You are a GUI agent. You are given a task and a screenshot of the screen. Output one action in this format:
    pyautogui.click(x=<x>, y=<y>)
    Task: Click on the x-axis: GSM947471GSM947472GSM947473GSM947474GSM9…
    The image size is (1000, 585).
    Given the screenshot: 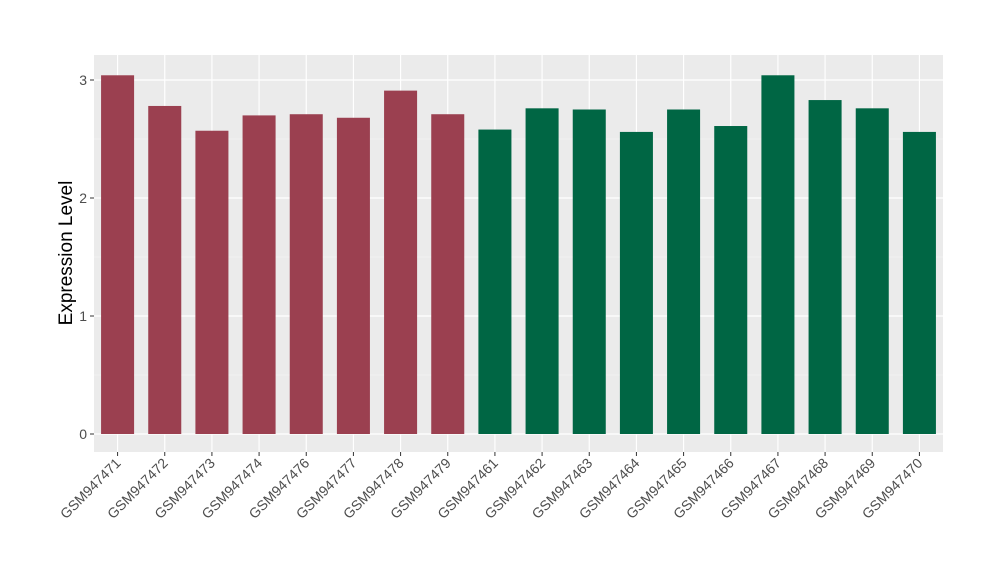 What is the action you would take?
    pyautogui.click(x=491, y=487)
    